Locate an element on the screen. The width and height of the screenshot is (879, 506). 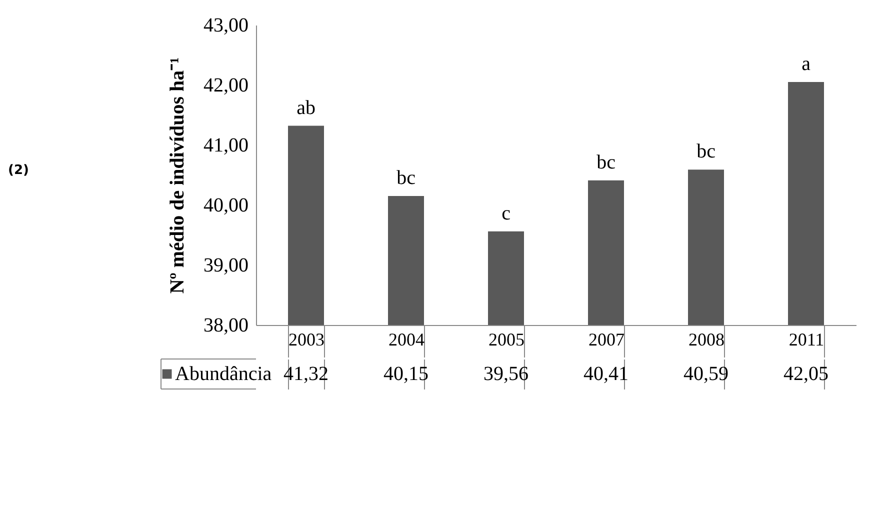
data-label: 39,56 is located at coordinates (506, 374).